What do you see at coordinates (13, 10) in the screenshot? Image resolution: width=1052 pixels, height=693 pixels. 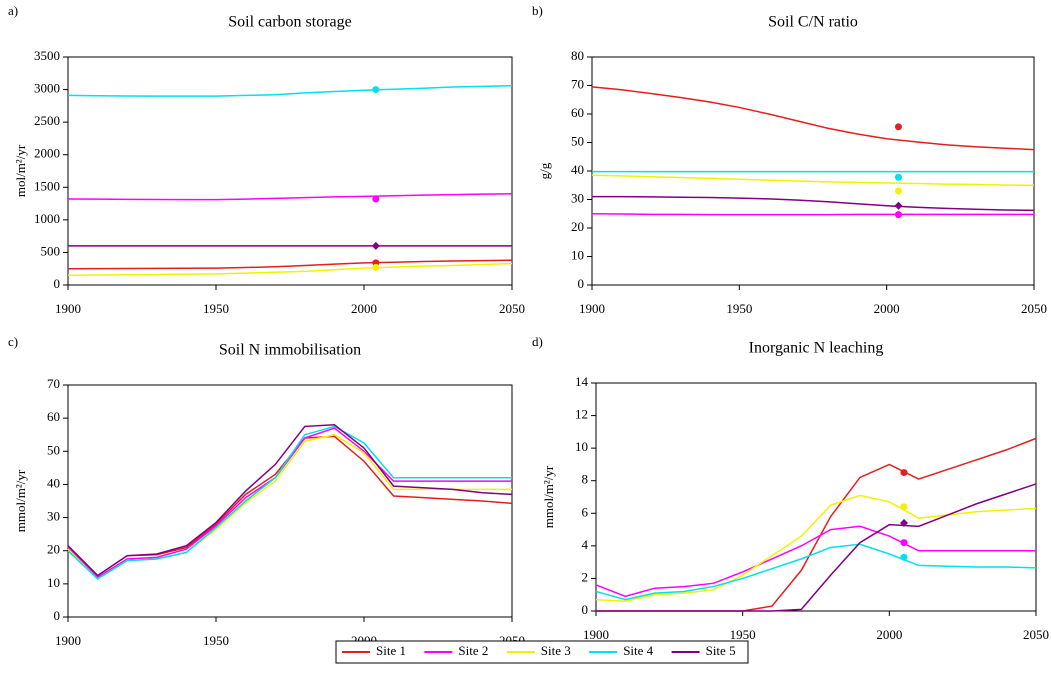 I see `panel-label: a)` at bounding box center [13, 10].